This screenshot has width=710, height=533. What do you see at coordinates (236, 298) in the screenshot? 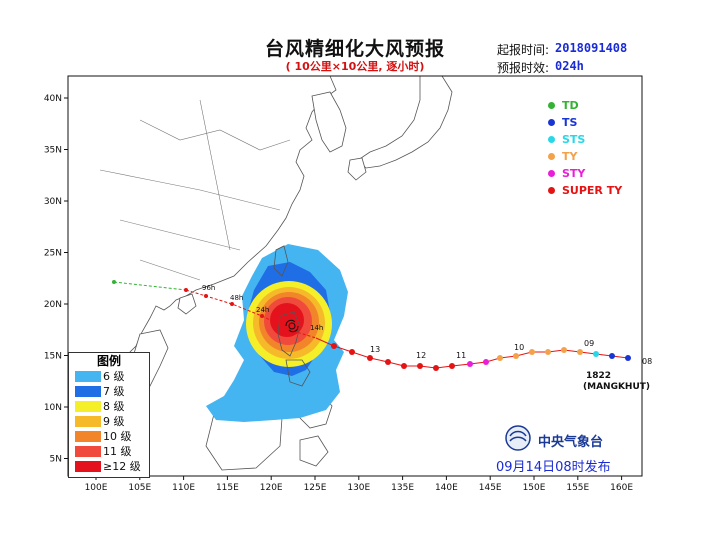
I see `track-date-label: 48h` at bounding box center [236, 298].